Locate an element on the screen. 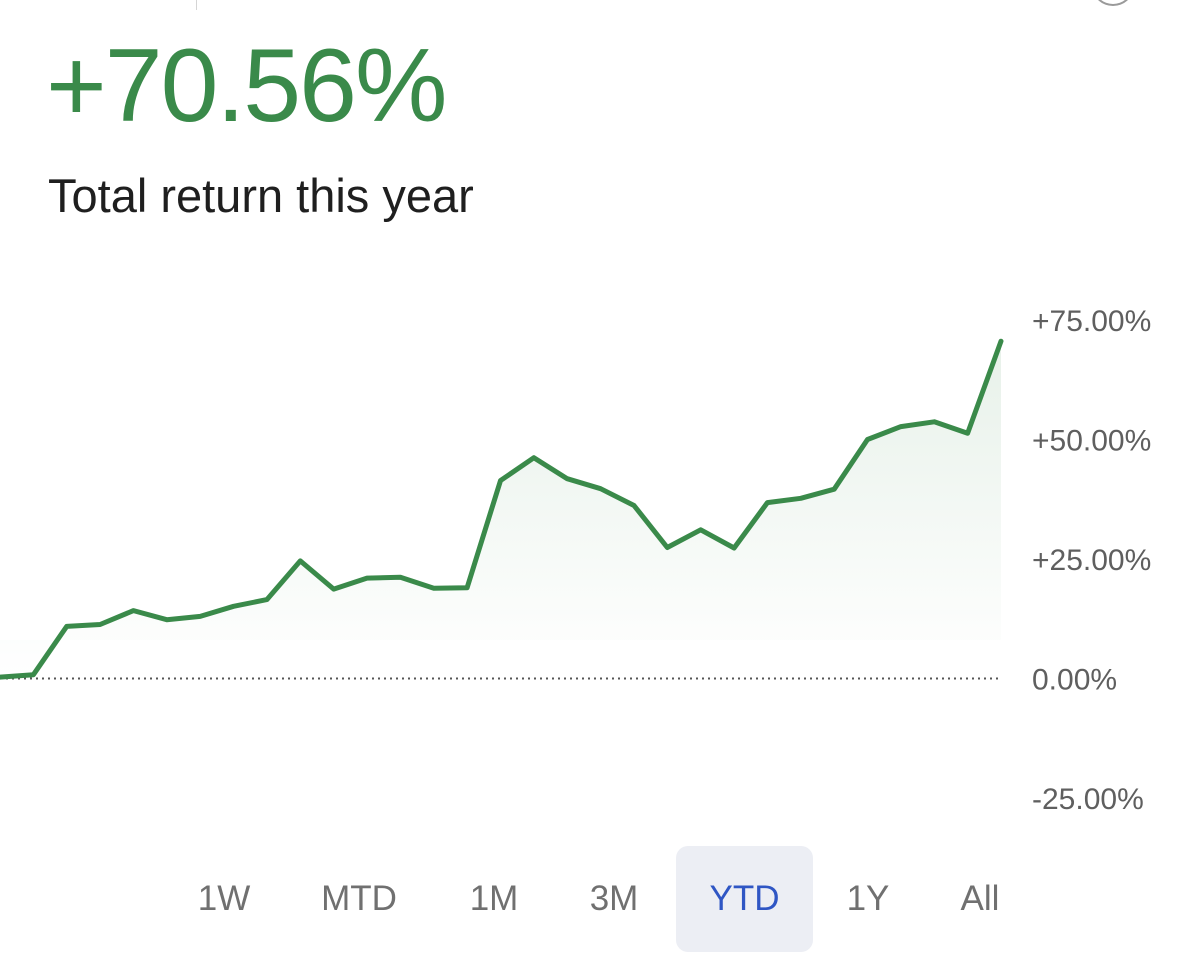 The height and width of the screenshot is (980, 1200). range-tab-3m: 3M is located at coordinates (614, 898).